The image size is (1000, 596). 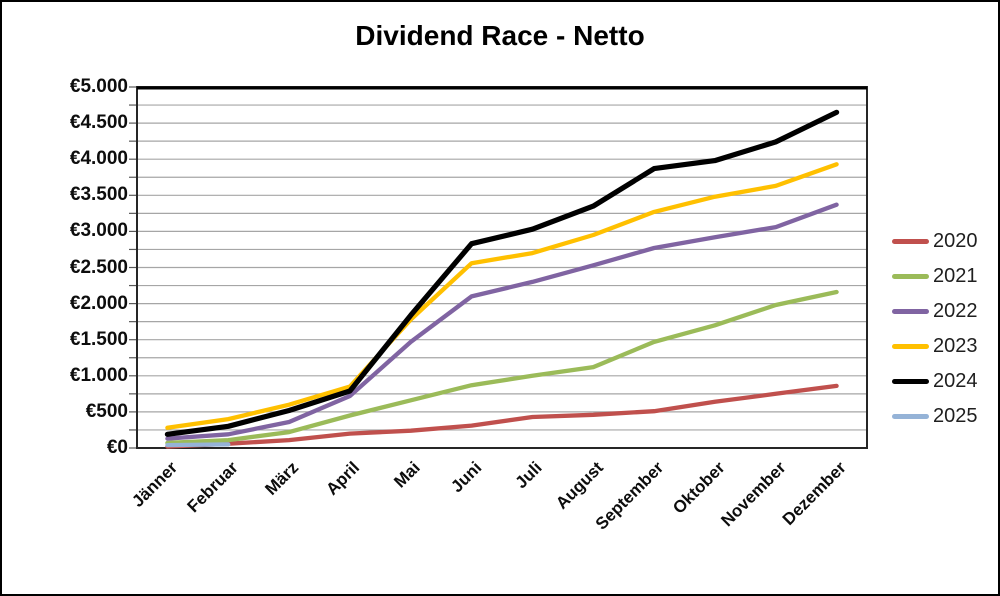 I want to click on series-line-2020, so click(x=502, y=416).